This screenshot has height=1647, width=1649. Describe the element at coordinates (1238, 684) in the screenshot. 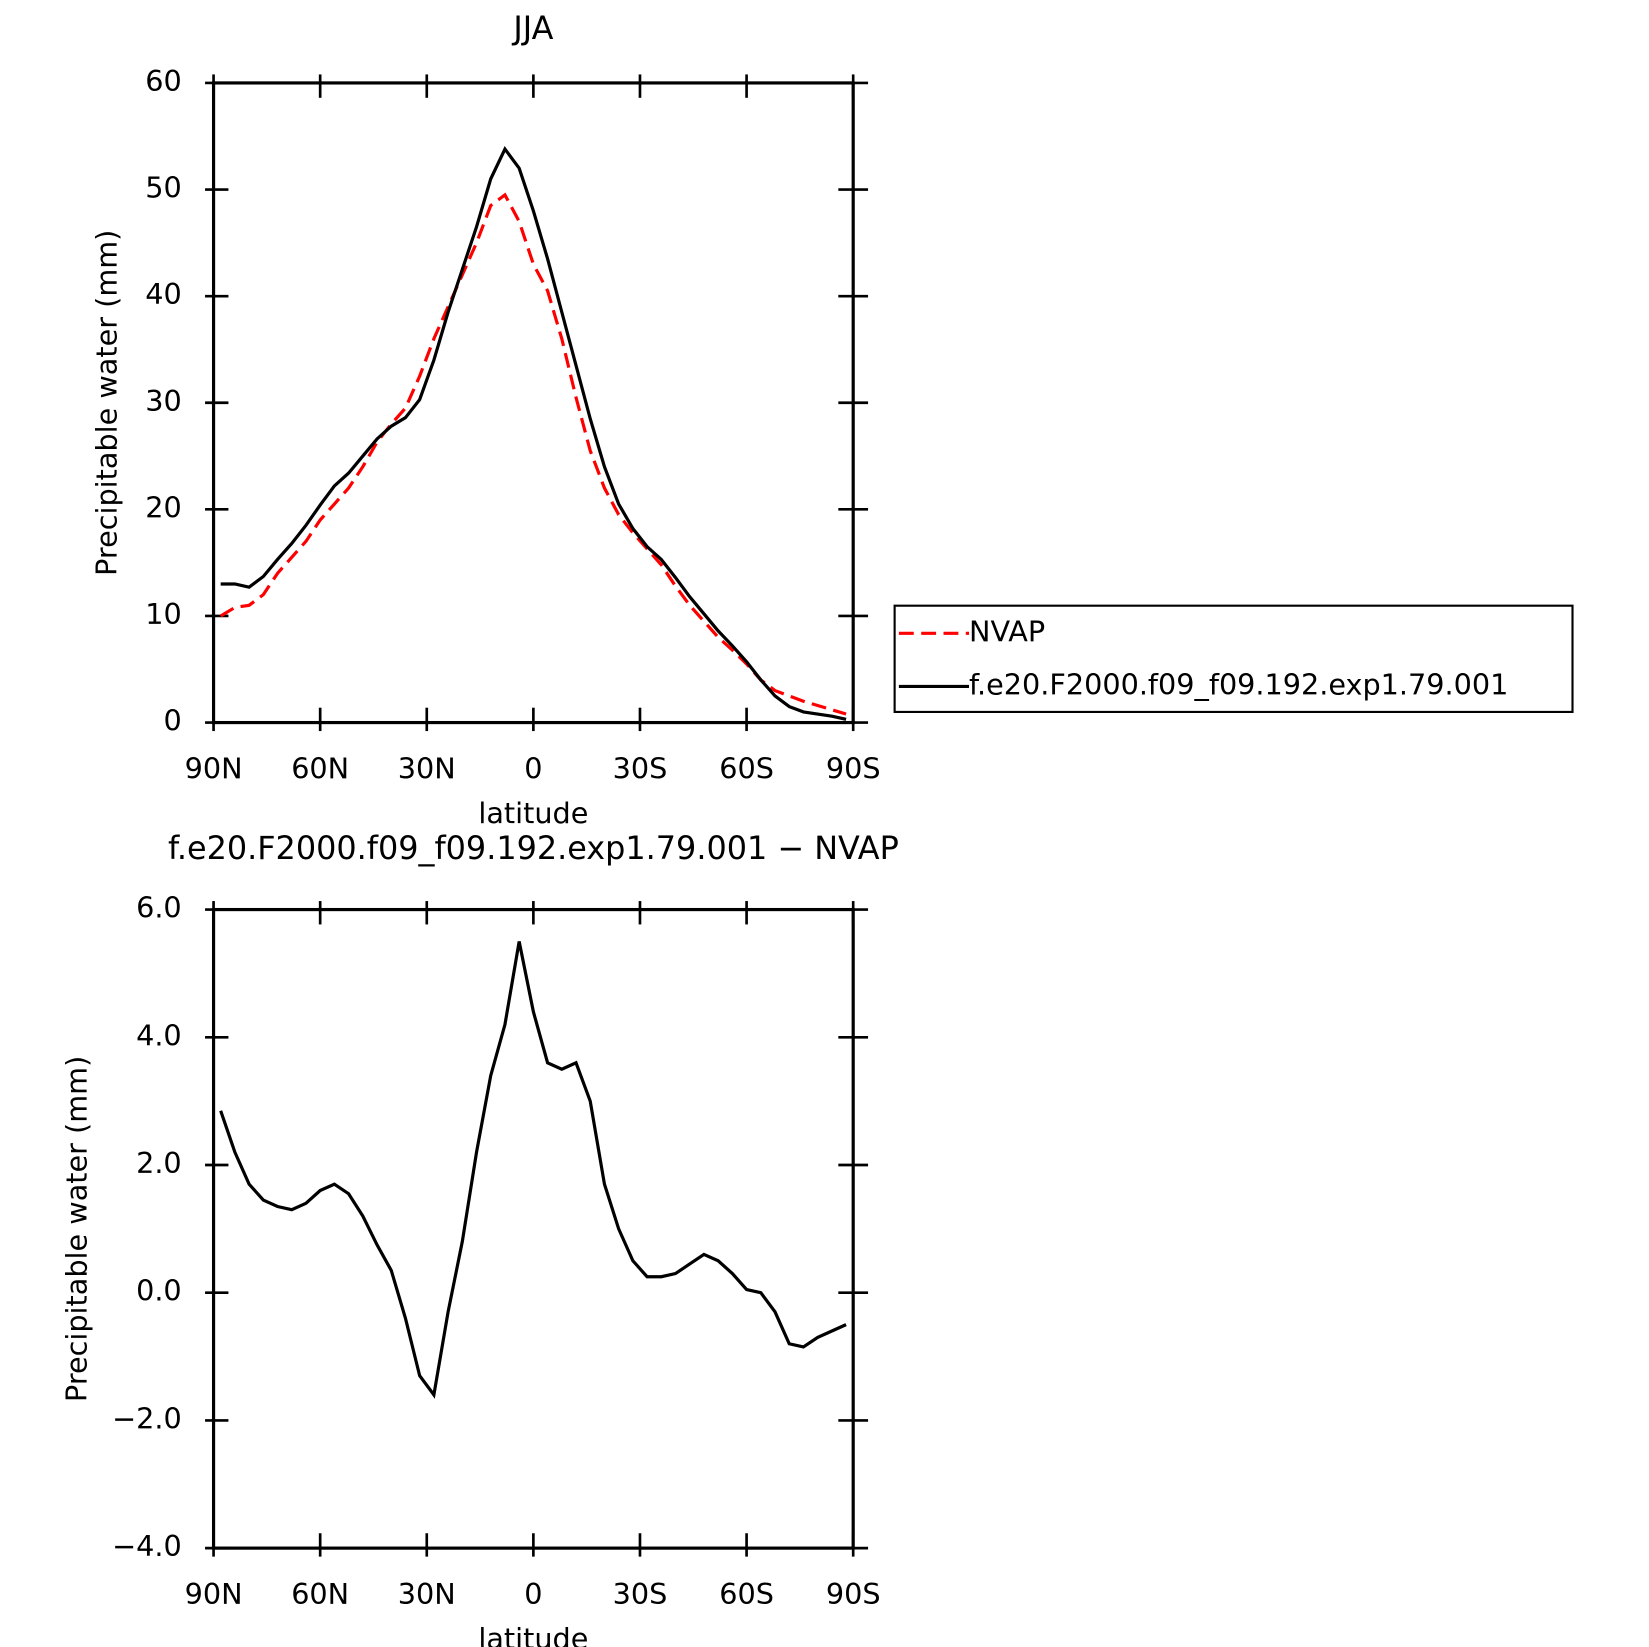

I see `legend-label: f.e20.F2000.f09_f09.192.exp1.79.001` at that location.